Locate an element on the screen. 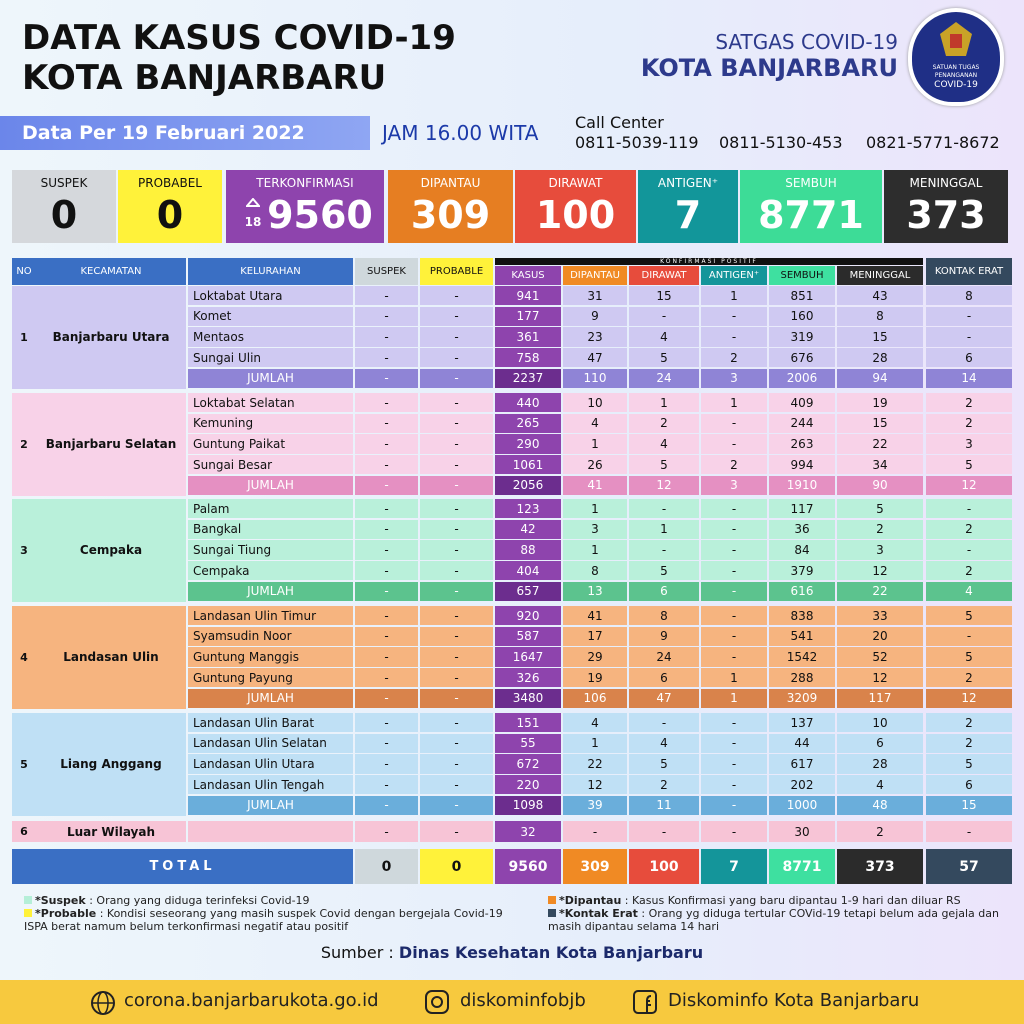  cell: 8 is located at coordinates (664, 616).